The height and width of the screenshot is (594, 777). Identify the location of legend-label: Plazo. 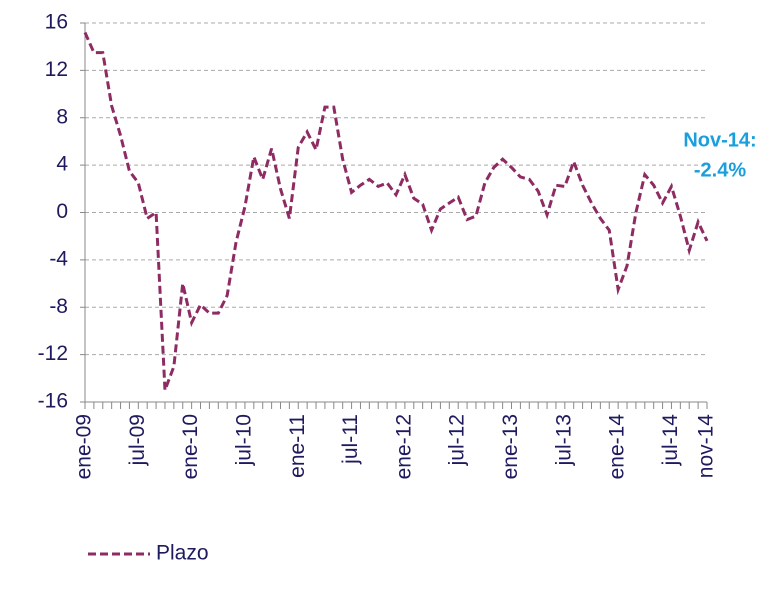
(182, 553).